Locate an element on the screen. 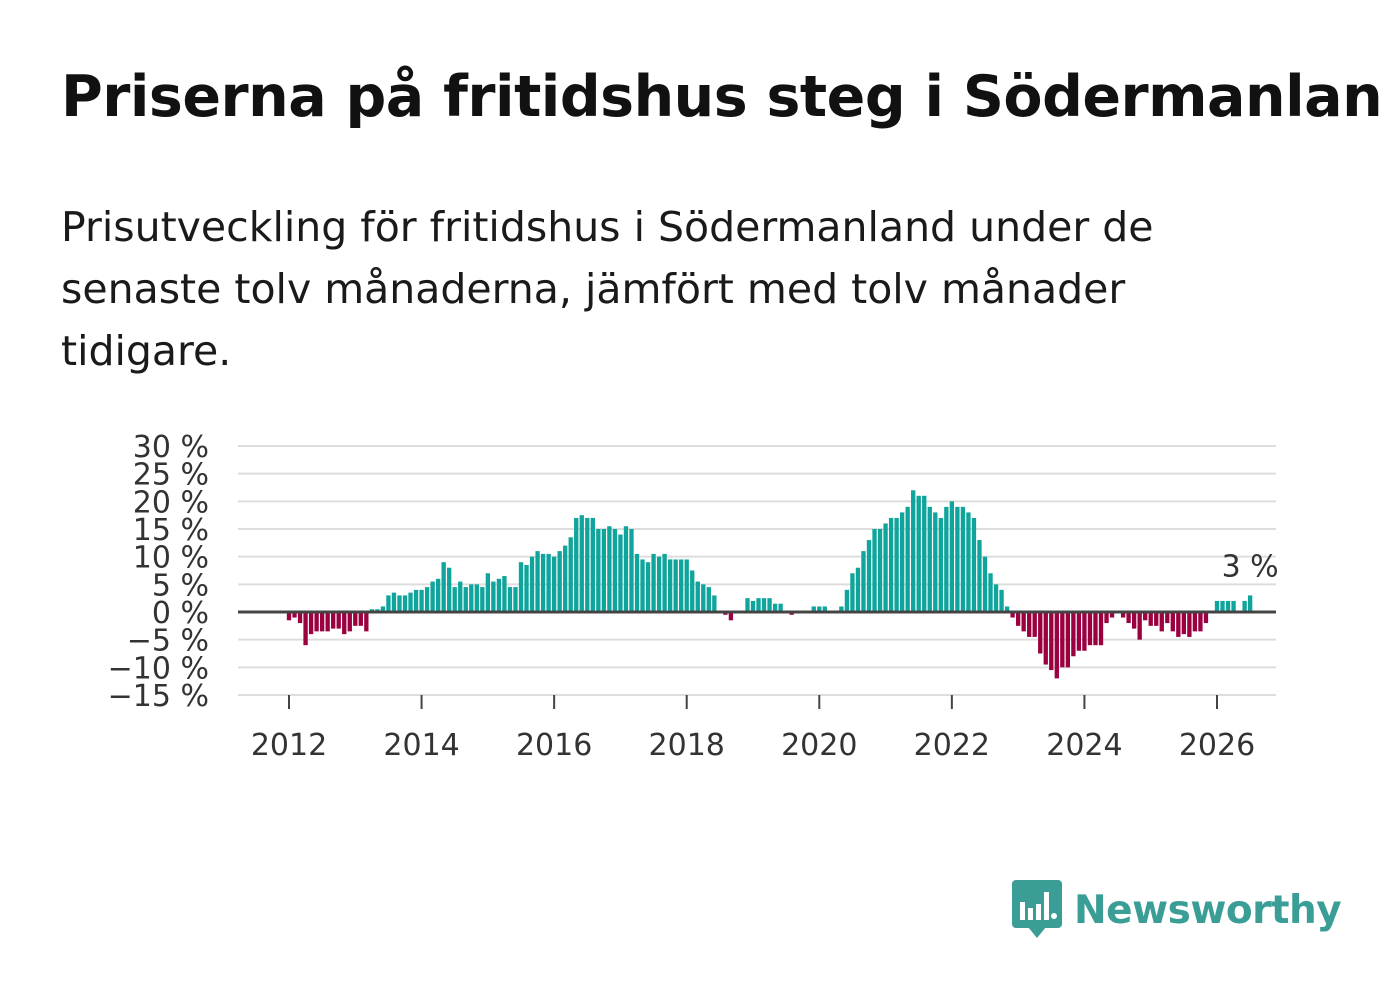  x-tick-label: 2016 is located at coordinates (554, 745).